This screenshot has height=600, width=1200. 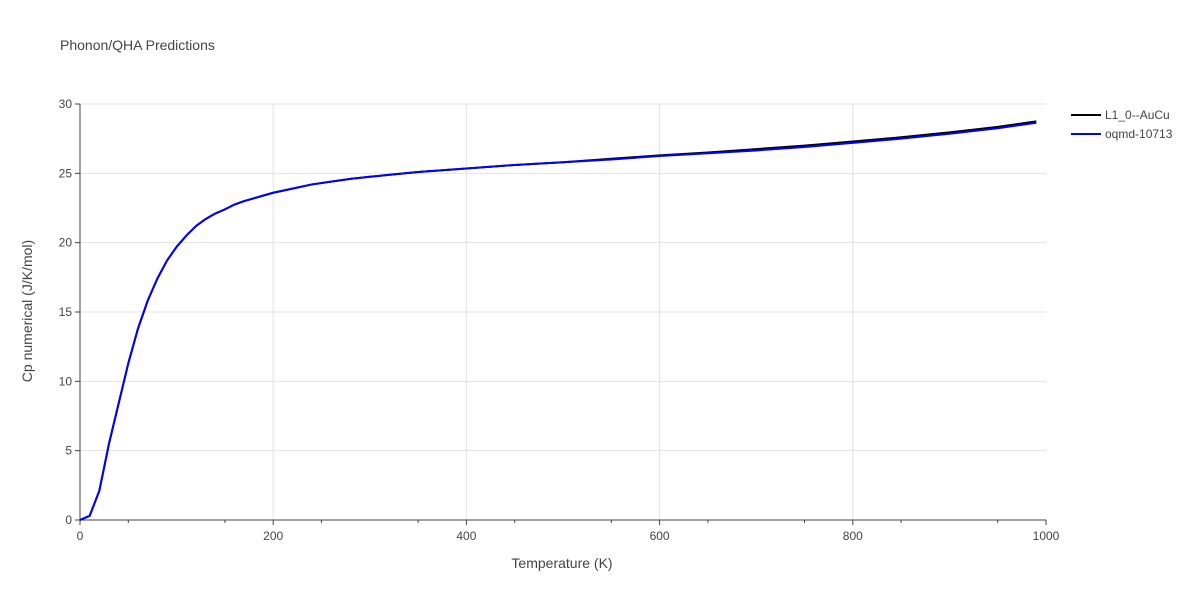 What do you see at coordinates (27, 311) in the screenshot?
I see `y-axis-title: Cp numerical (J/K/mol)` at bounding box center [27, 311].